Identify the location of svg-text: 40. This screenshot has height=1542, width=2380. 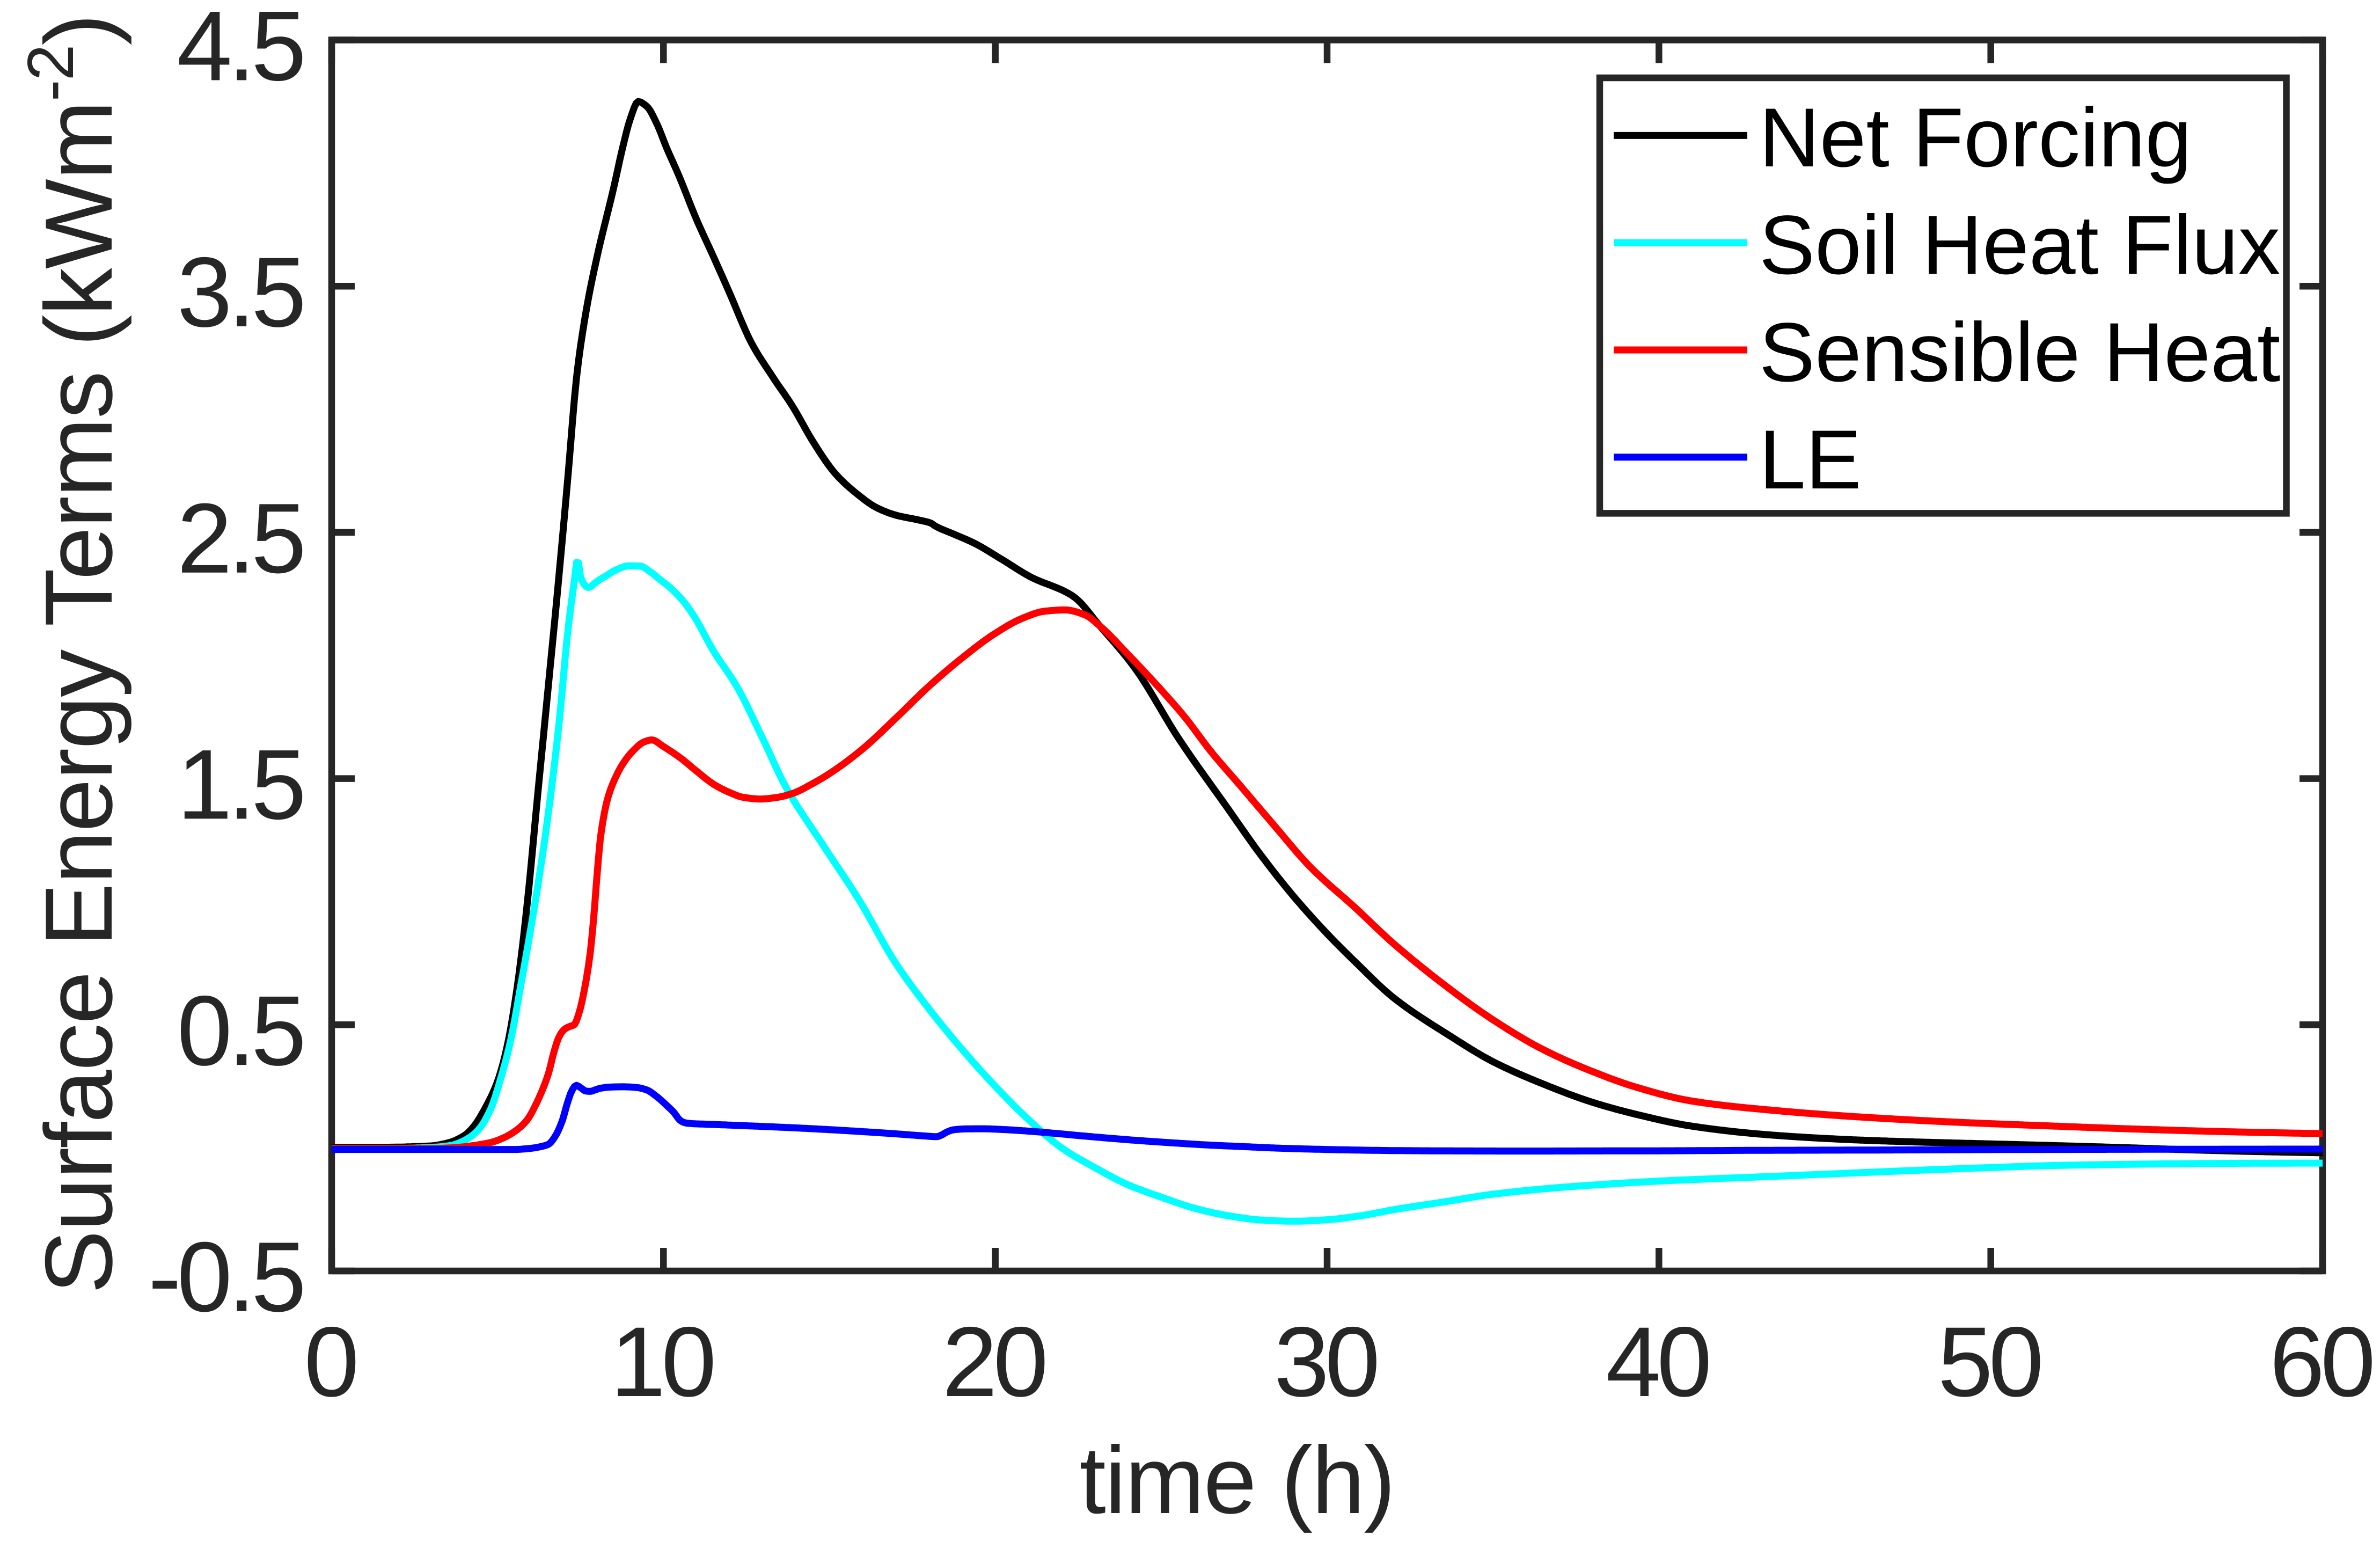
(1657, 1362).